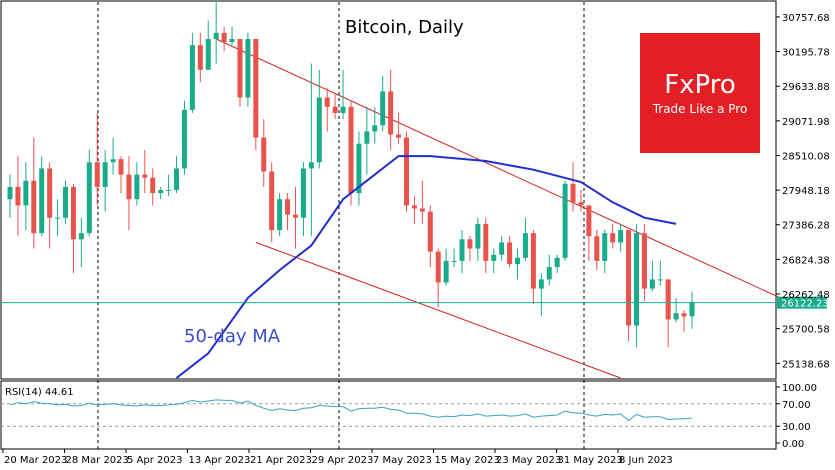 The width and height of the screenshot is (835, 470). What do you see at coordinates (39, 392) in the screenshot?
I see `rsi-label: RSI(14) 44.61` at bounding box center [39, 392].